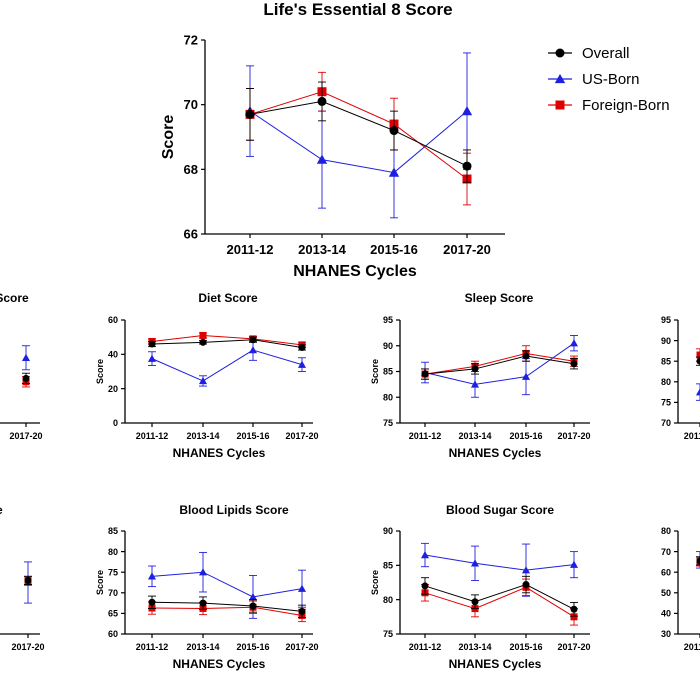  Describe the element at coordinates (113, 389) in the screenshot. I see `y-tick-label: 20` at that location.